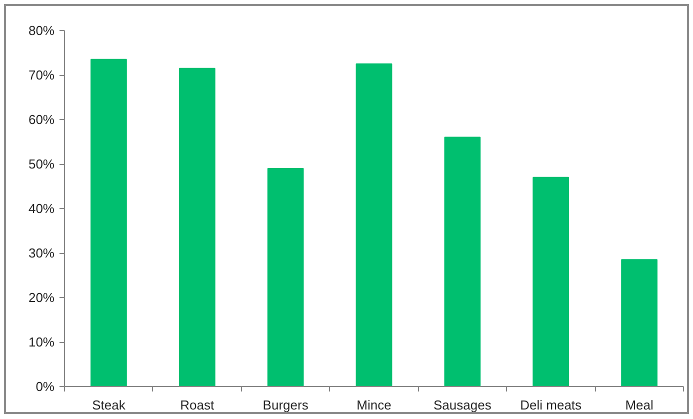 The height and width of the screenshot is (419, 693). What do you see at coordinates (41, 253) in the screenshot?
I see `y-tick-label: 30%` at bounding box center [41, 253].